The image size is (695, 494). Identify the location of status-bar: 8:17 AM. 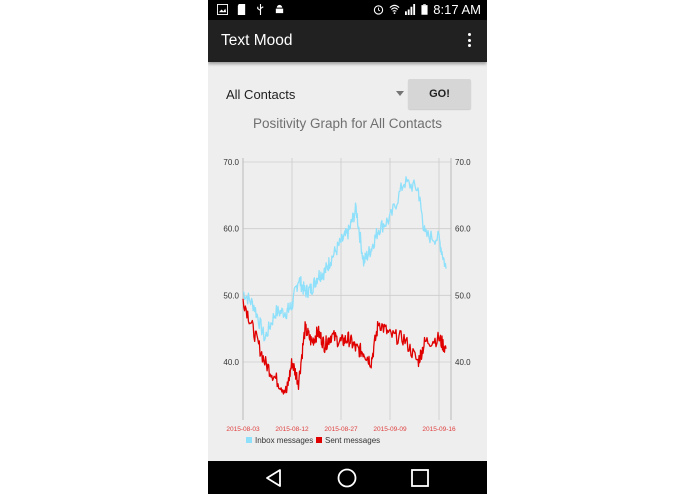
(347, 10).